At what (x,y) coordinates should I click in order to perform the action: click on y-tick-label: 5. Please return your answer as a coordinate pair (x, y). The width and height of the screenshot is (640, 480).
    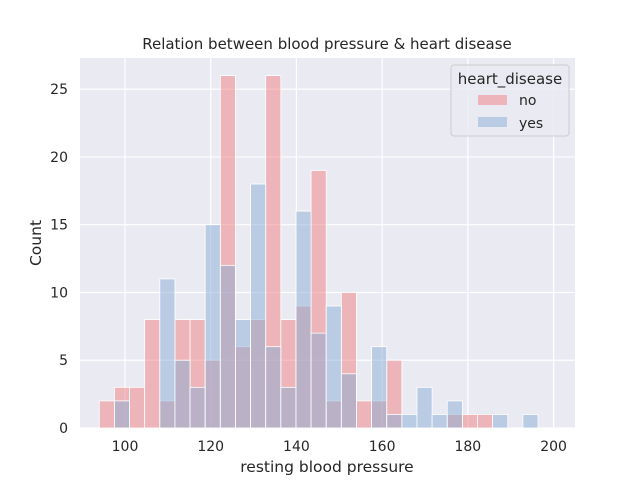
    Looking at the image, I should click on (63, 361).